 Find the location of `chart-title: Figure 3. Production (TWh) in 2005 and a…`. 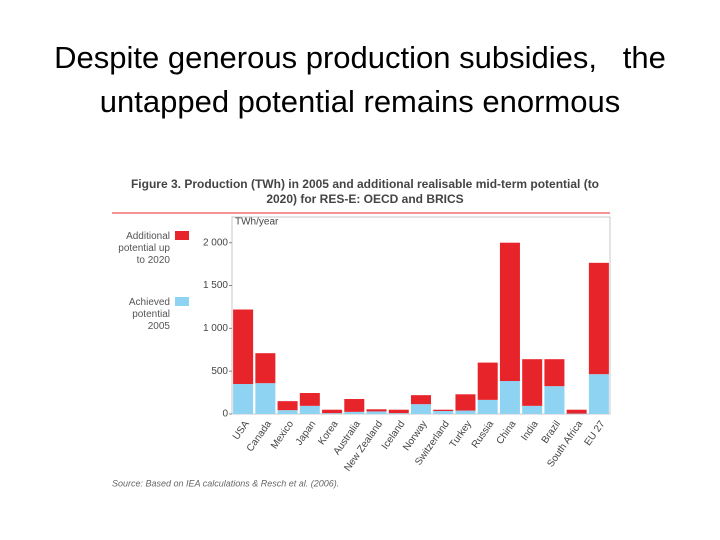

chart-title: Figure 3. Production (TWh) in 2005 and a… is located at coordinates (365, 191).